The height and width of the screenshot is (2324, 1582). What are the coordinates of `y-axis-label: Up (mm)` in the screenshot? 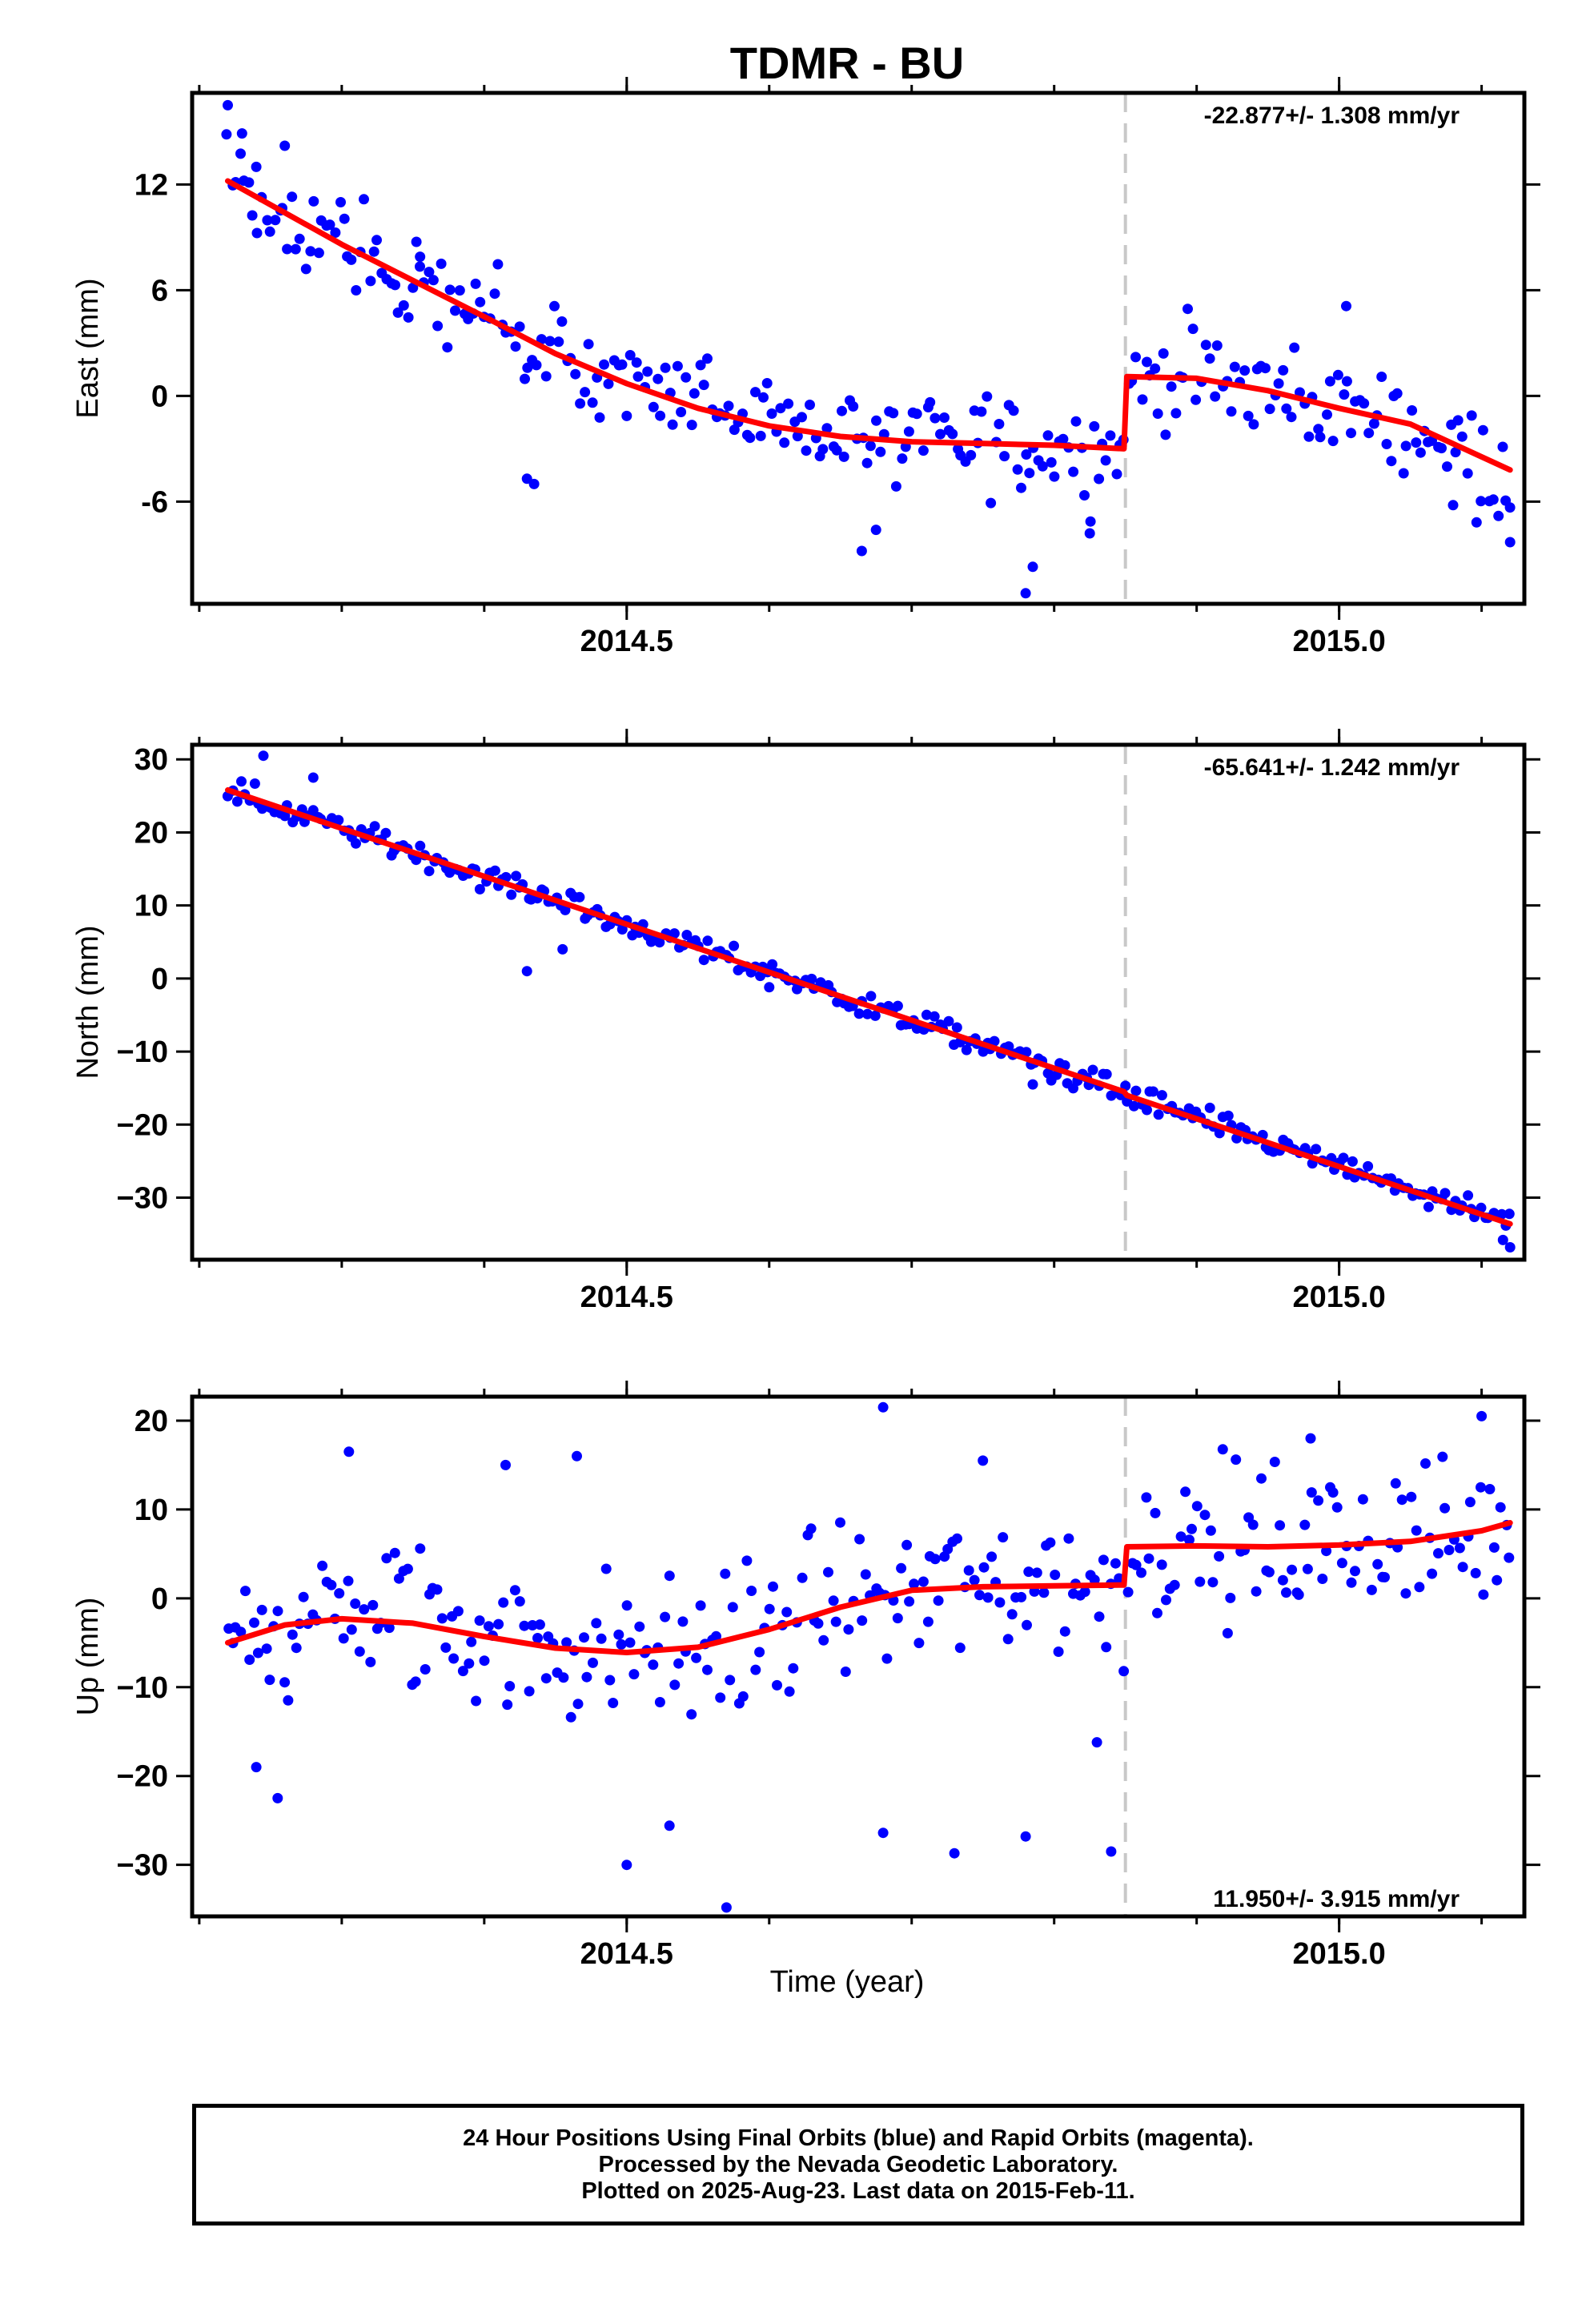 It's located at (88, 1657).